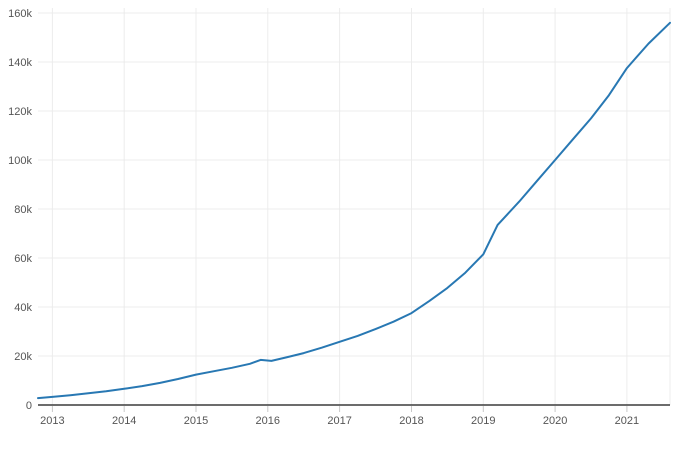 This screenshot has width=700, height=450. Describe the element at coordinates (268, 421) in the screenshot. I see `x-tick-label: 2016` at that location.